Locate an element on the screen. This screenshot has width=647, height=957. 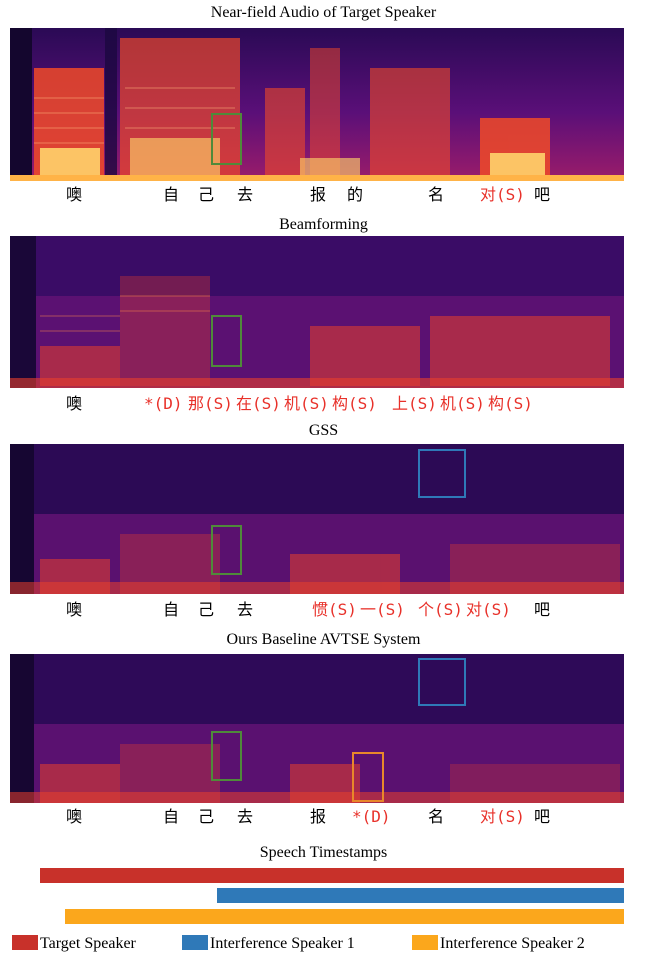
legend-label: Target Speaker is located at coordinates (88, 943).